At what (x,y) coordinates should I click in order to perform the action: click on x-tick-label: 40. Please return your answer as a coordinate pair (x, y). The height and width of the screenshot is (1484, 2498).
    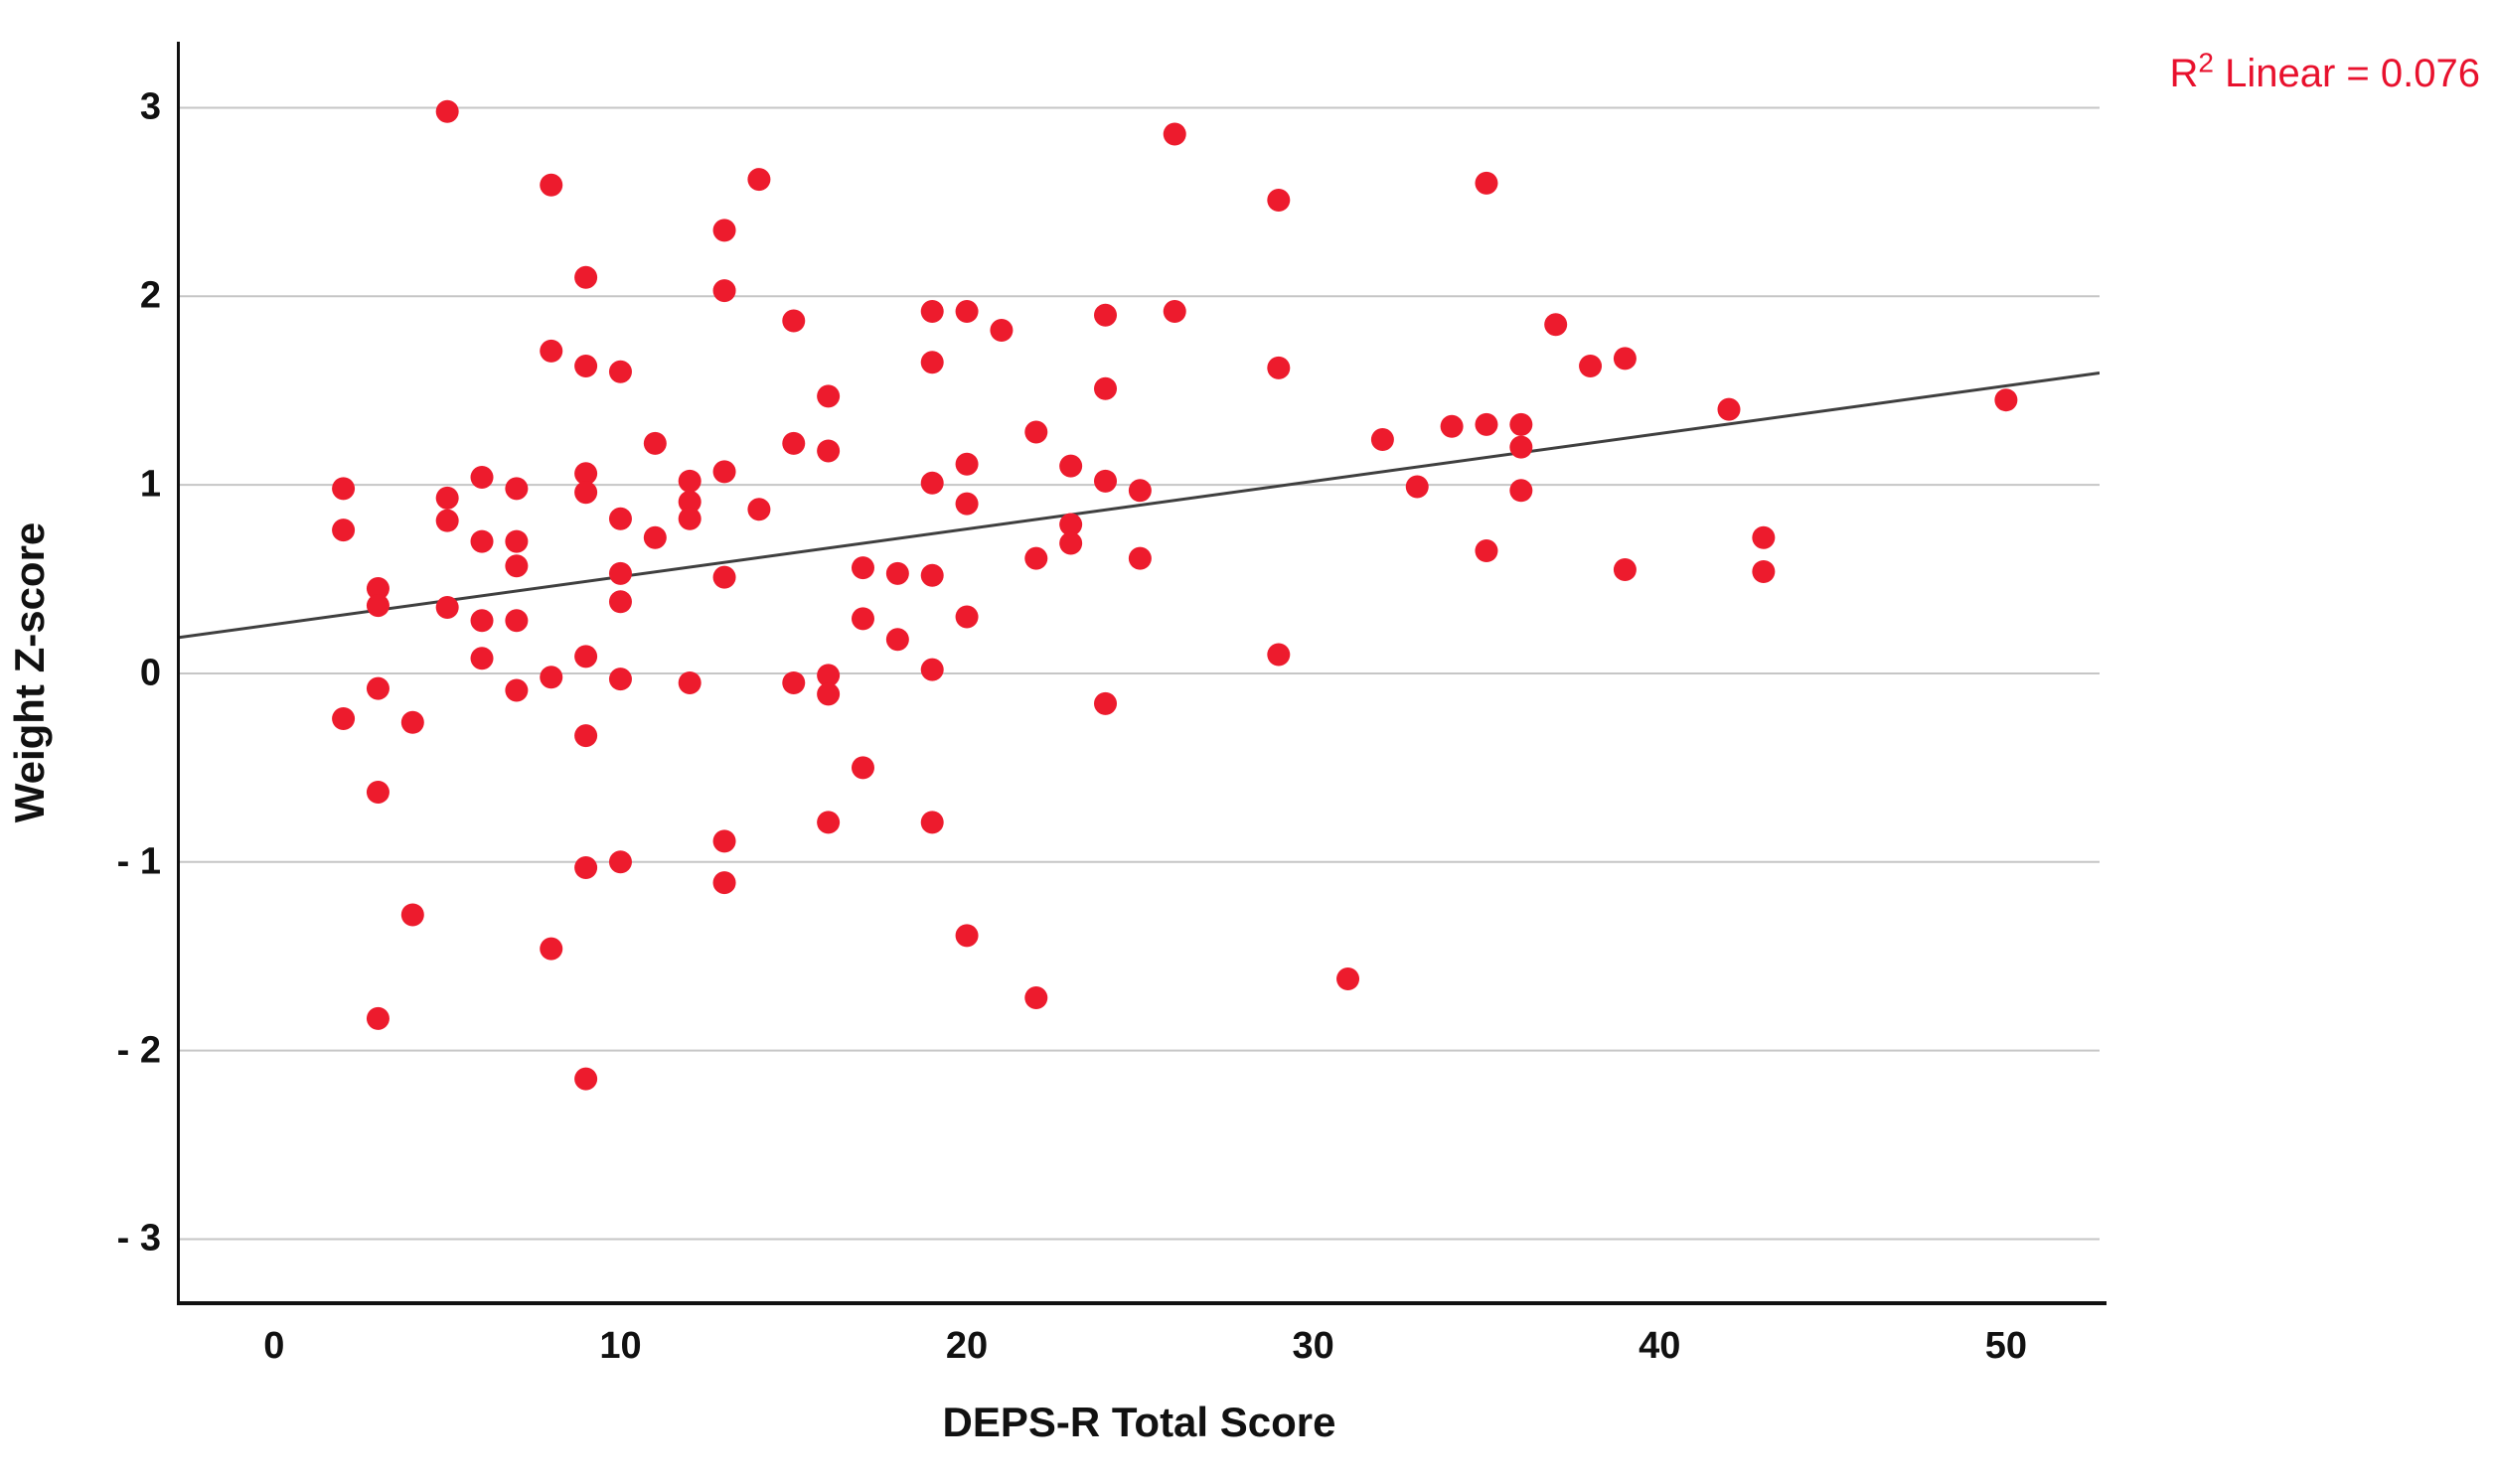
    Looking at the image, I should click on (1660, 1346).